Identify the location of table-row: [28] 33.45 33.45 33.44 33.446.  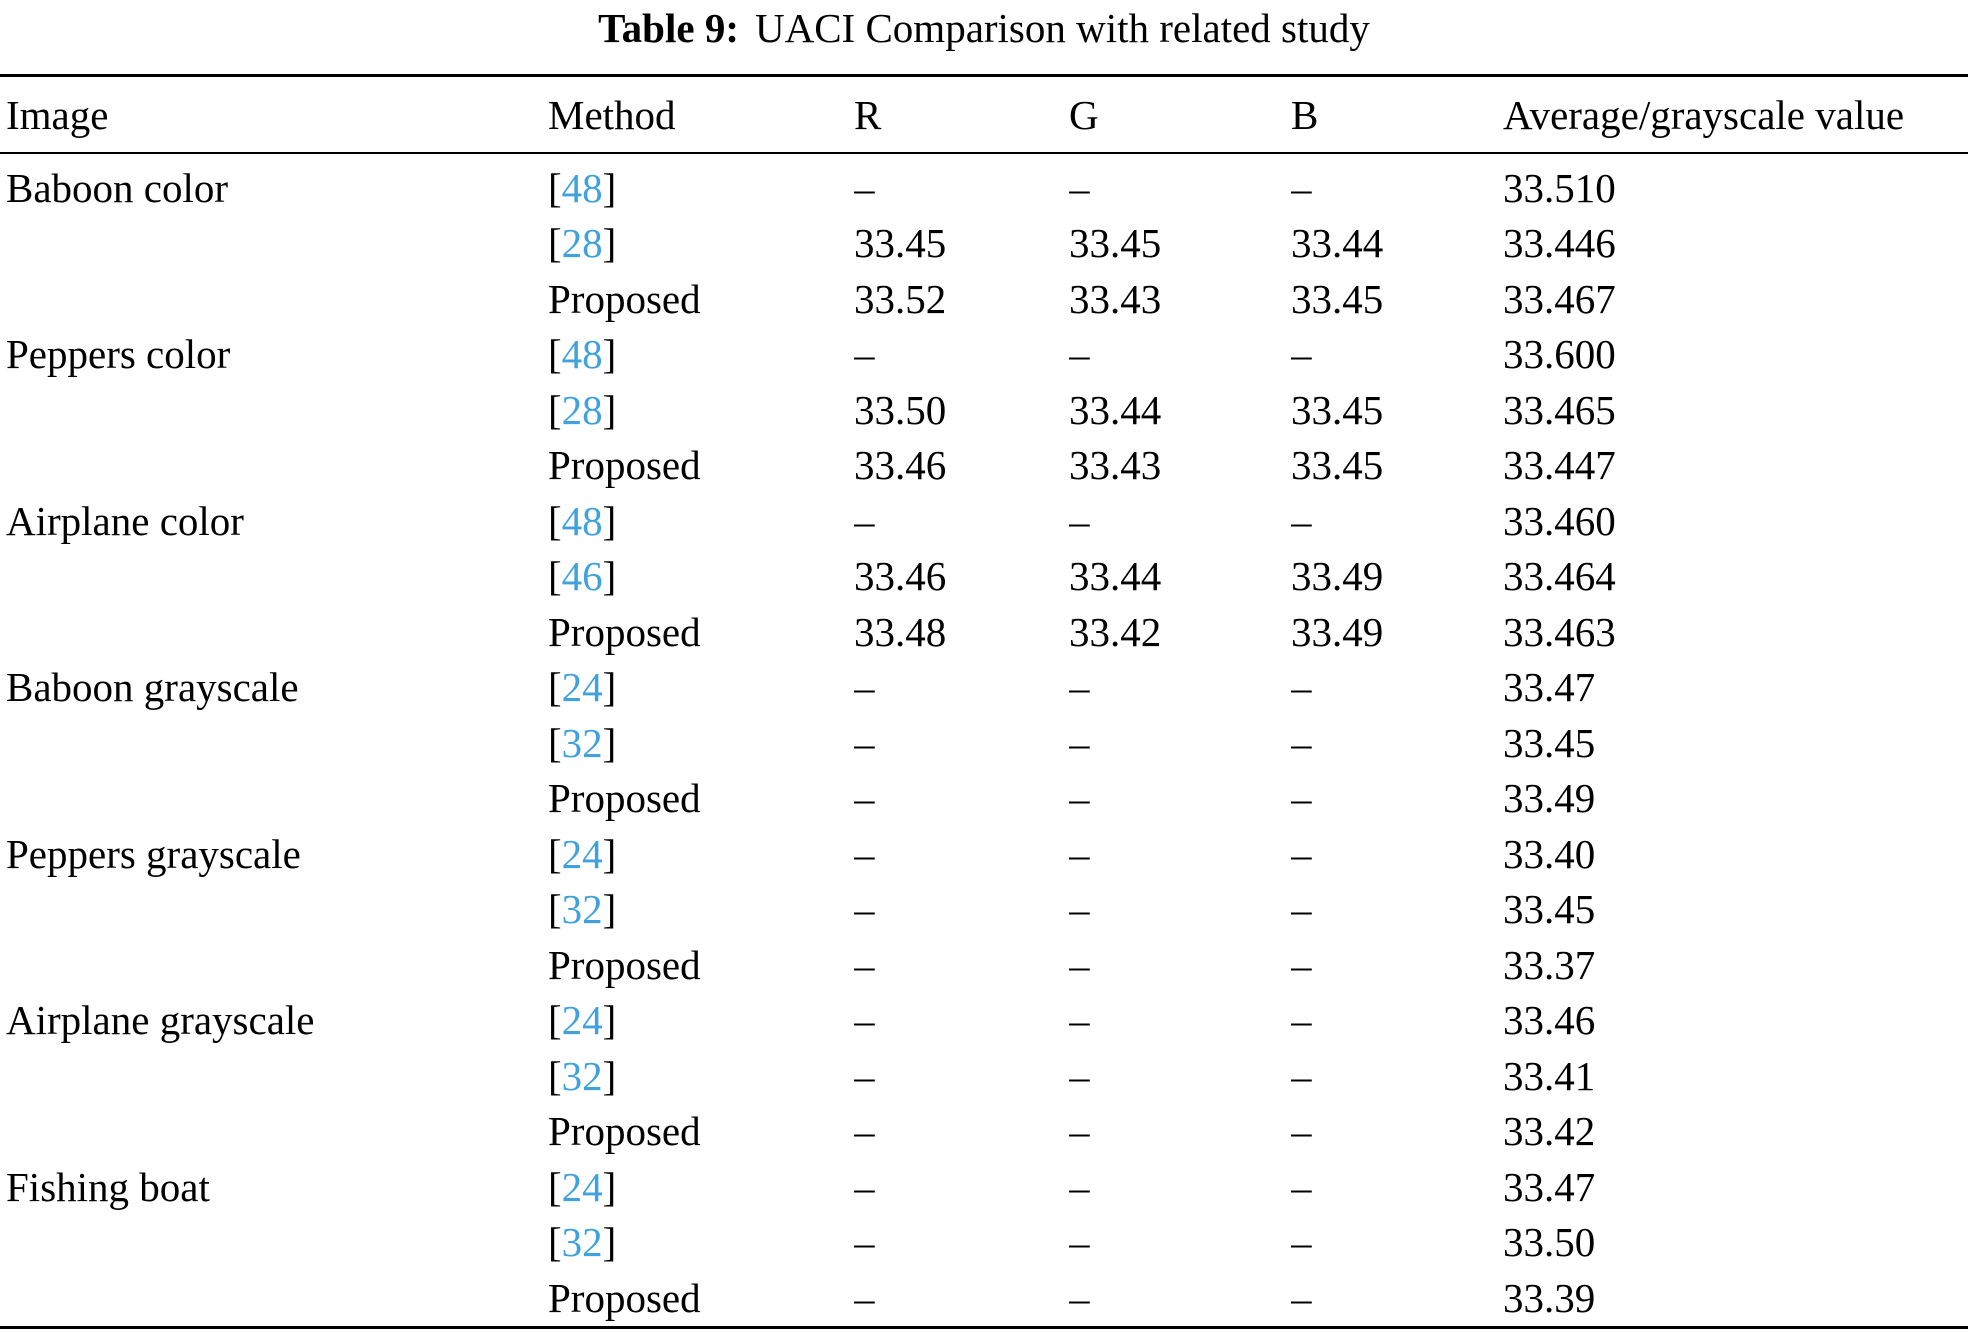
(984, 244).